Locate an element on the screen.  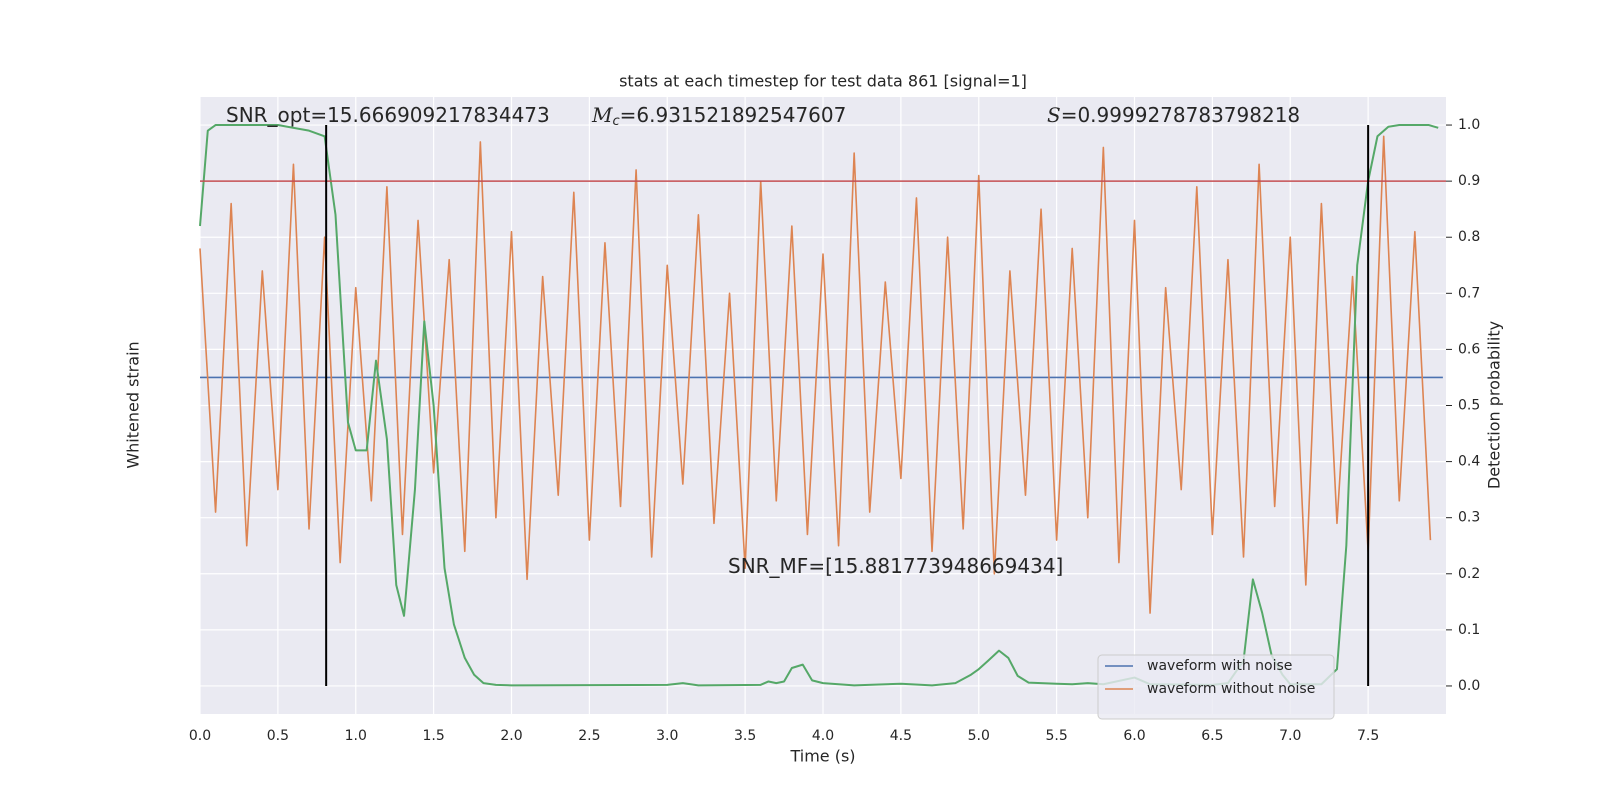
annotation-text: =0.9999278783798218 is located at coordinates (1180, 115).